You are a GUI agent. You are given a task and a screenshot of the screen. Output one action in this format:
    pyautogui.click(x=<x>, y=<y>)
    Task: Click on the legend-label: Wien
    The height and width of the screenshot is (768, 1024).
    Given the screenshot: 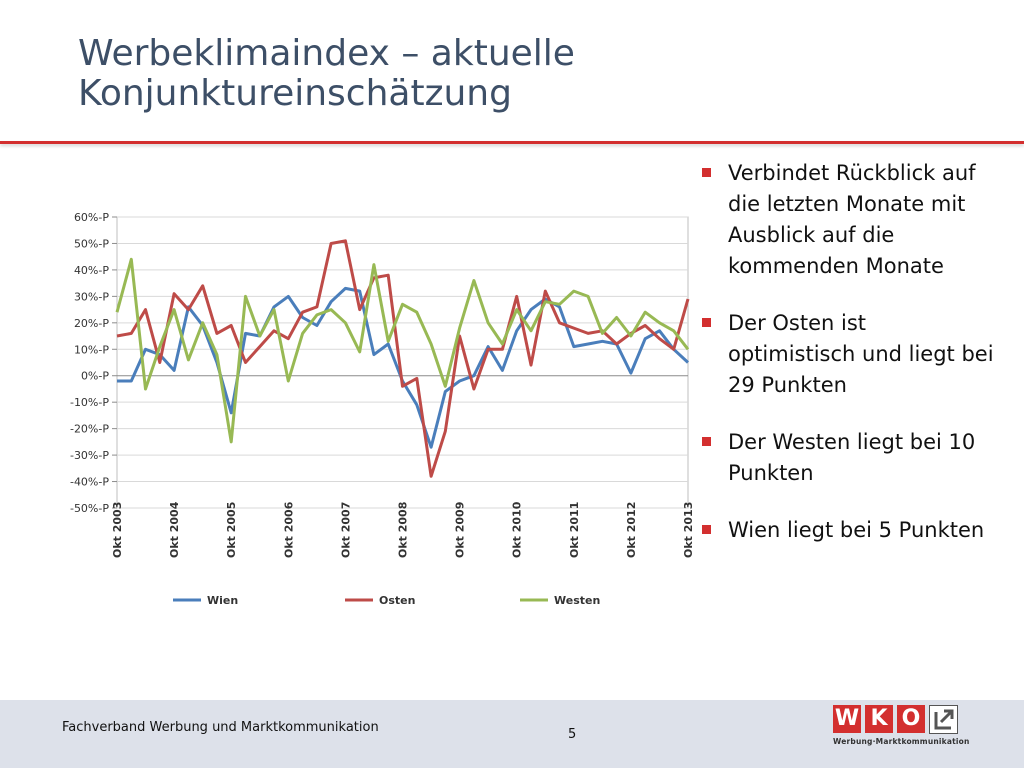 What is the action you would take?
    pyautogui.click(x=222, y=600)
    